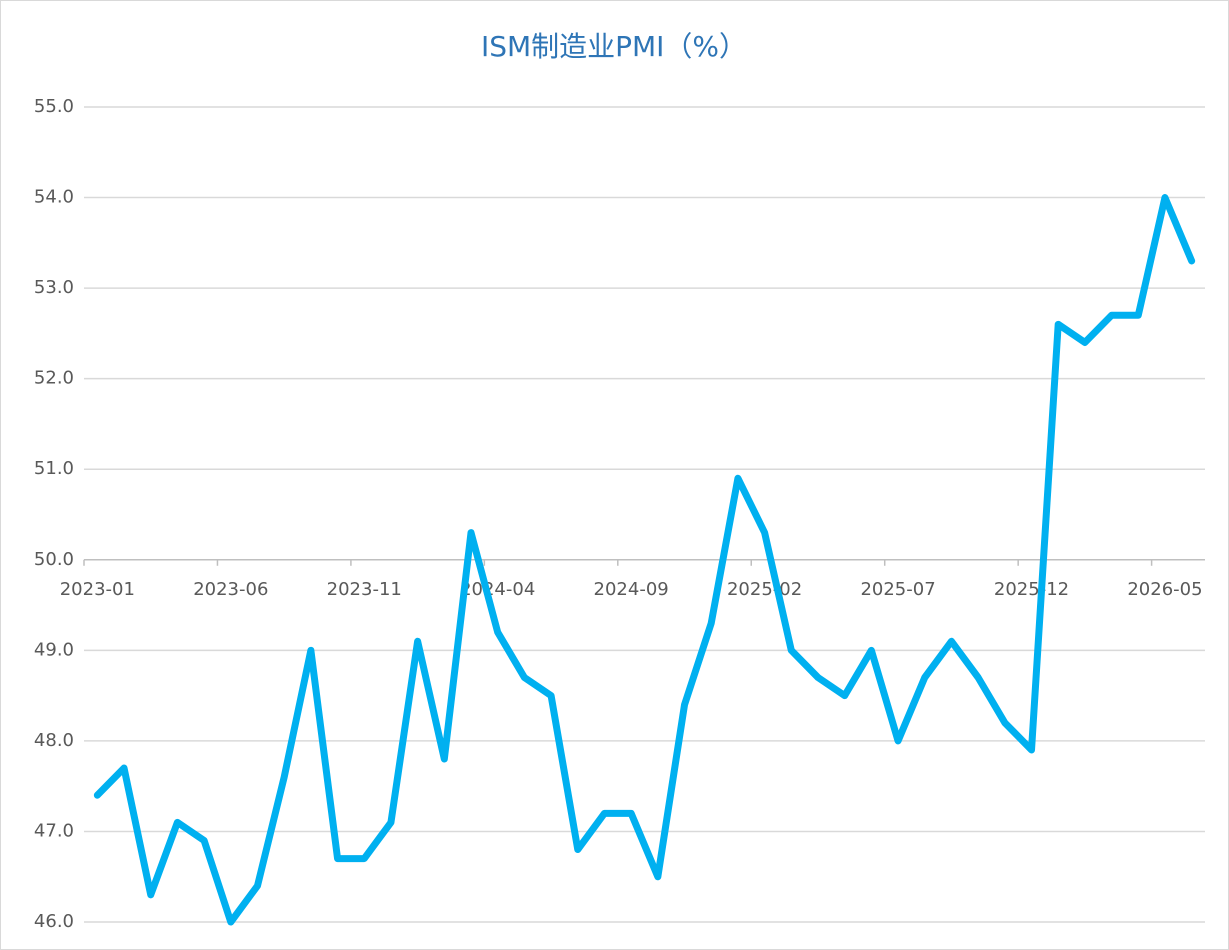 This screenshot has width=1229, height=950. What do you see at coordinates (497, 589) in the screenshot?
I see `x-tick-label: 2024-04` at bounding box center [497, 589].